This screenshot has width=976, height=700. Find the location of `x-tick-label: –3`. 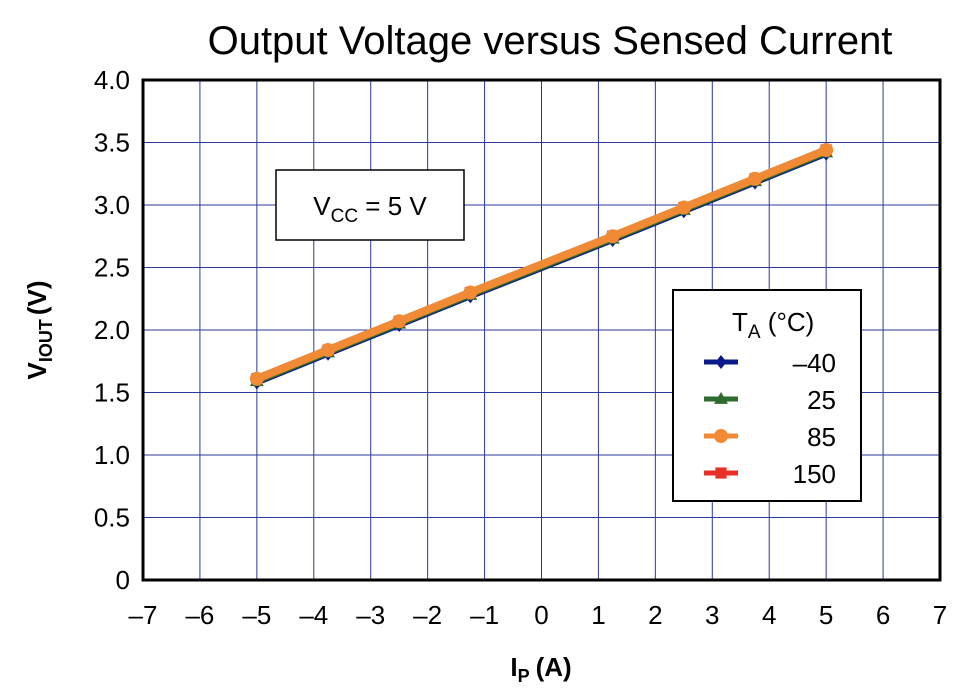

x-tick-label: –3 is located at coordinates (370, 615).